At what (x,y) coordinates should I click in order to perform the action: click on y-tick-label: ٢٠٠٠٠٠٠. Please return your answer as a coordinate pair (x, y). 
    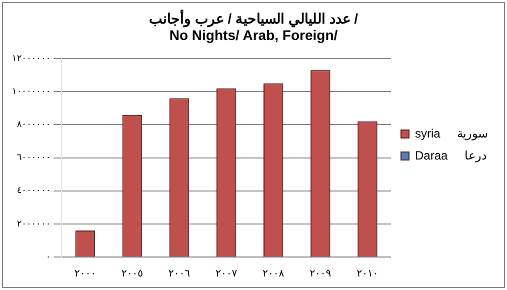
    Looking at the image, I should click on (33, 224).